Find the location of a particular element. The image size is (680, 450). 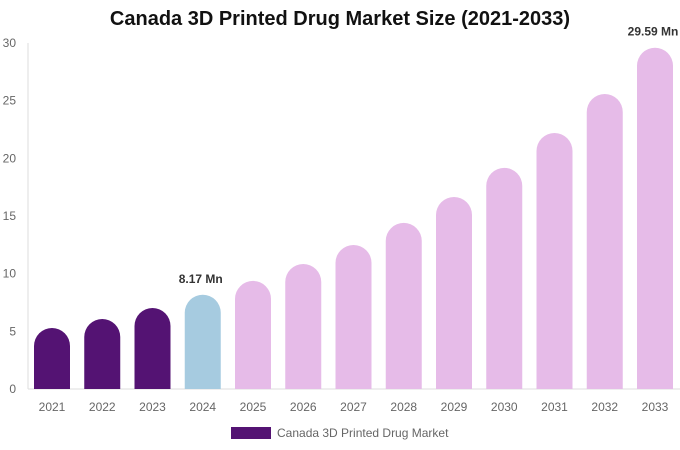

data-label: 29.59 Mn is located at coordinates (653, 32).